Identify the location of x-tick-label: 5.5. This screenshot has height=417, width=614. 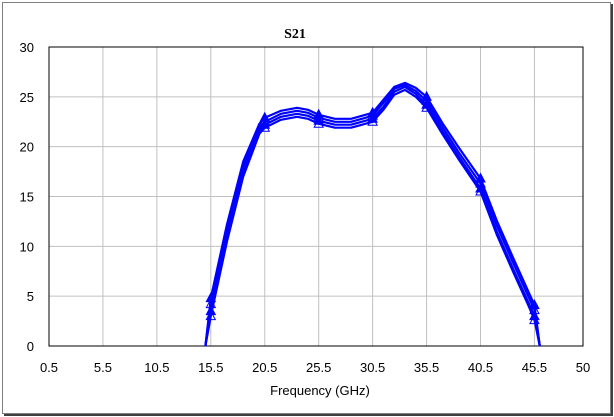
(103, 367).